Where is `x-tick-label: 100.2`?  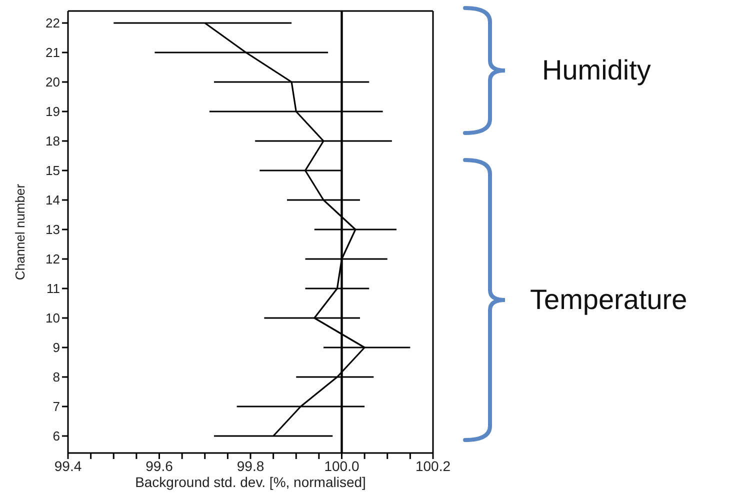 x-tick-label: 100.2 is located at coordinates (433, 466).